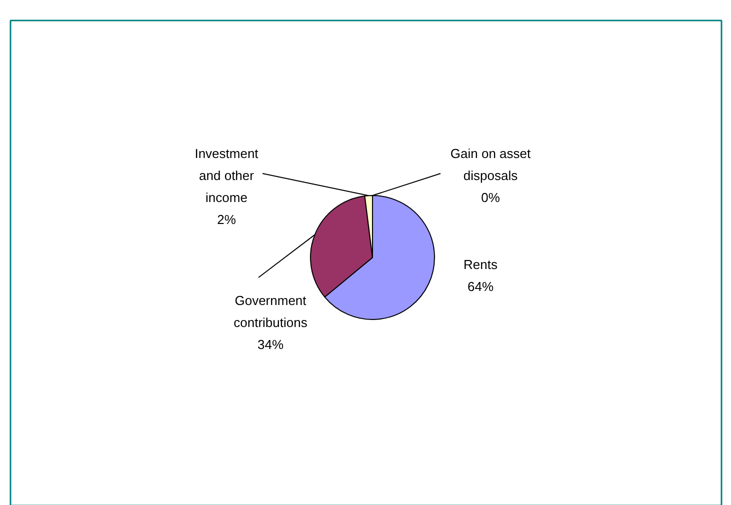  What do you see at coordinates (226, 219) in the screenshot?
I see `data-label: 2%` at bounding box center [226, 219].